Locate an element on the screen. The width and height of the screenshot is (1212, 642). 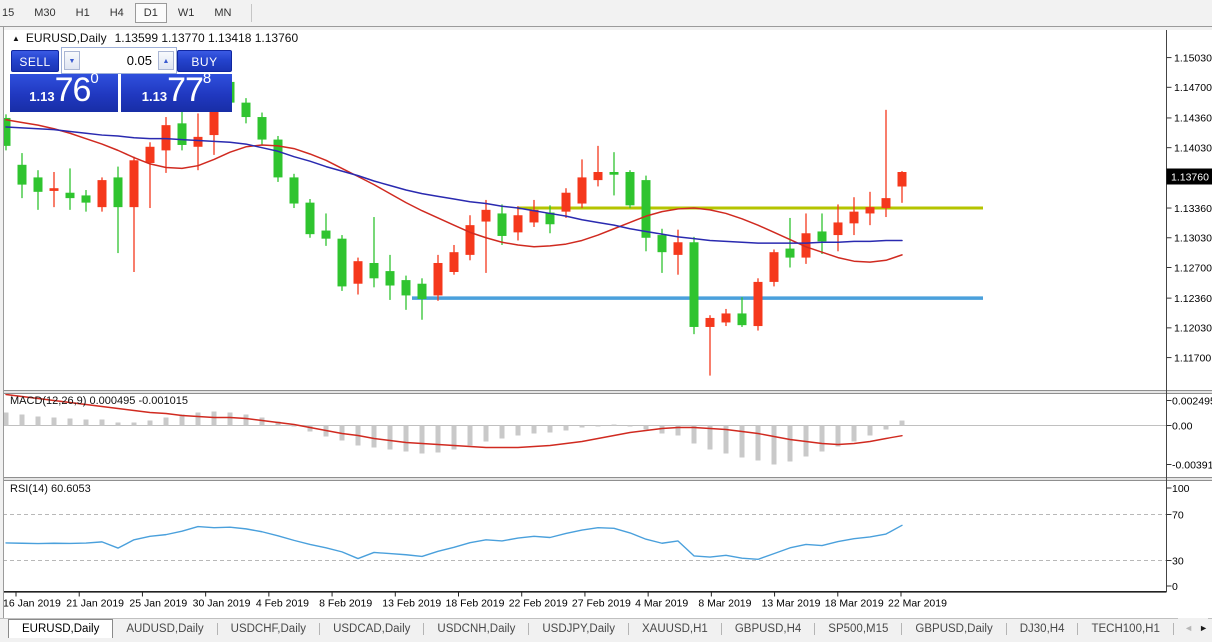
sell-price-prefix: 1.13 is located at coordinates (42, 96).